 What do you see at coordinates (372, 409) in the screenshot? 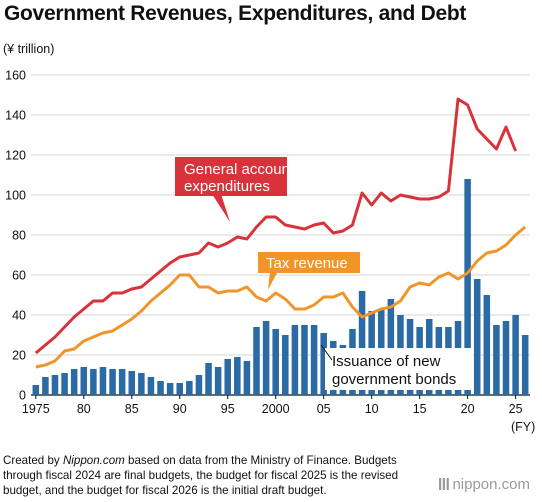
I see `x-tick-label: 10` at bounding box center [372, 409].